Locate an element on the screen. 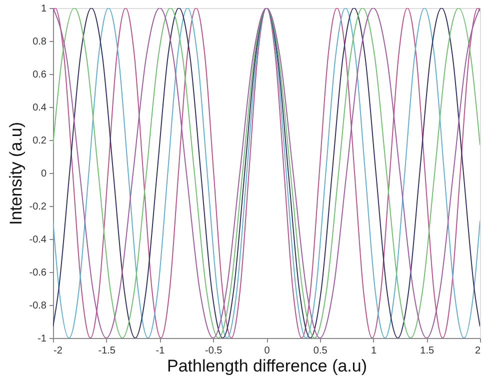 This screenshot has width=491, height=387. x-tick-label: -1 is located at coordinates (161, 351).